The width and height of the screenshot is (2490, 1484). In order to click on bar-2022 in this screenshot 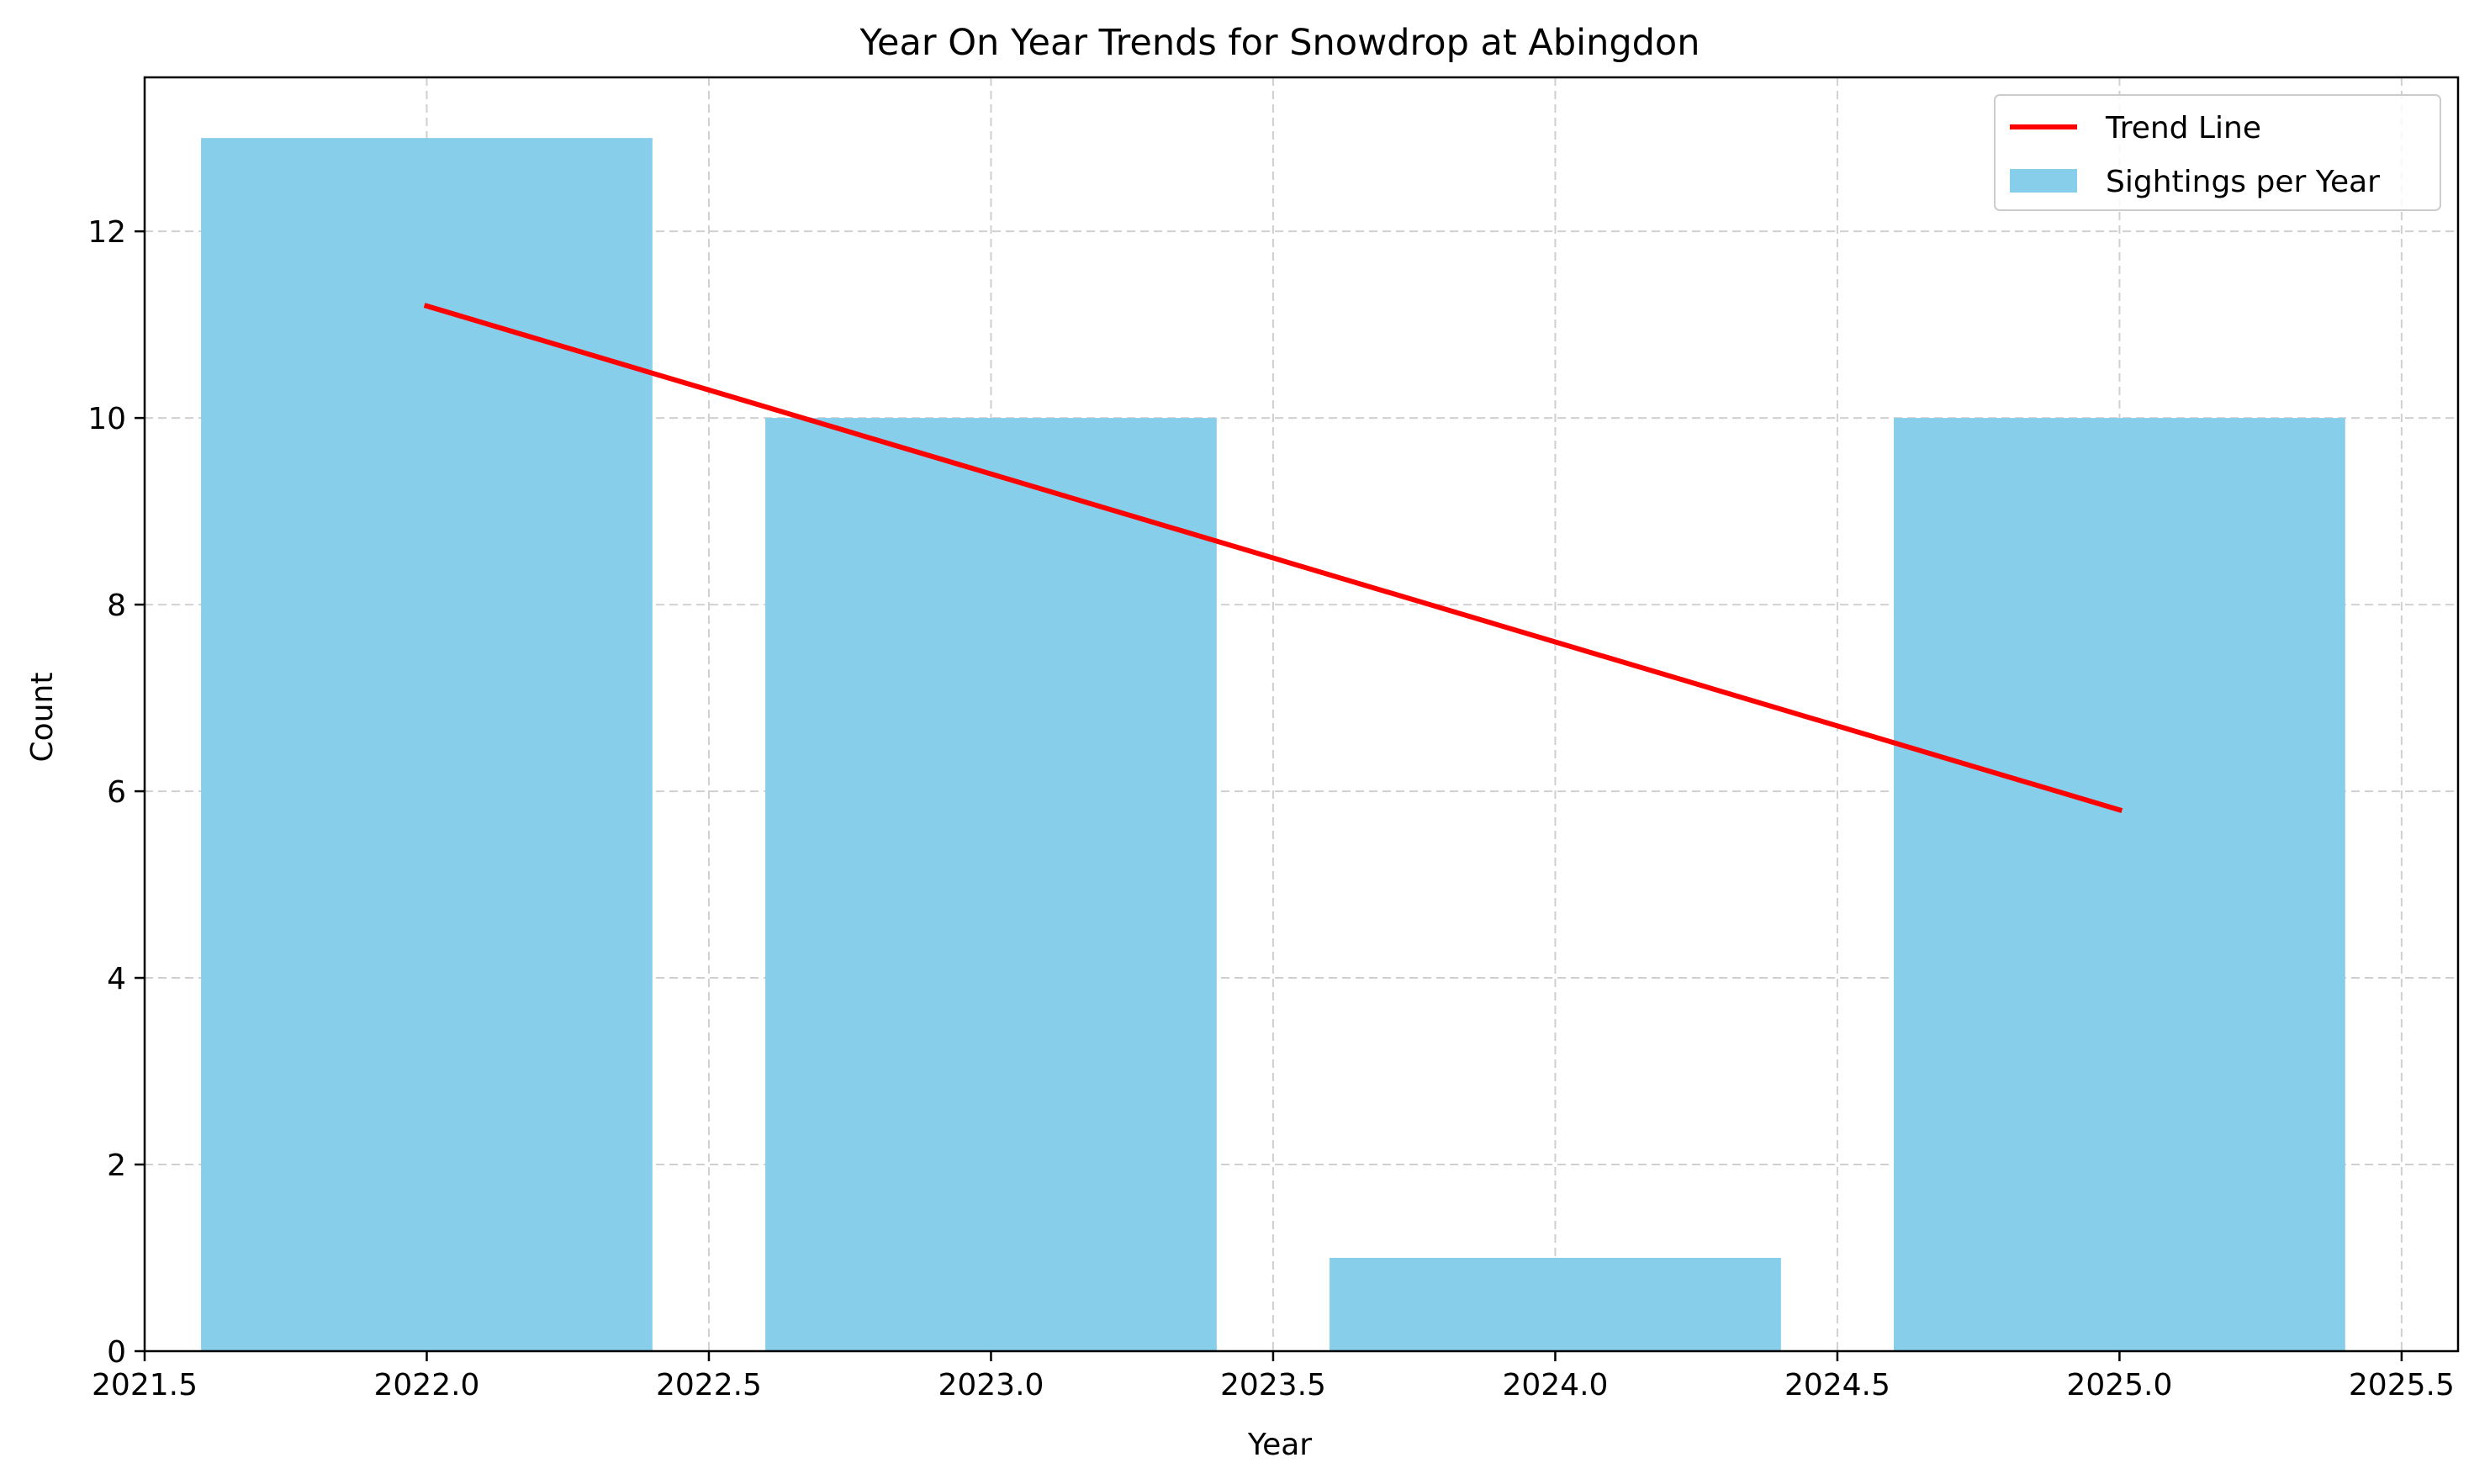, I will do `click(427, 745)`.